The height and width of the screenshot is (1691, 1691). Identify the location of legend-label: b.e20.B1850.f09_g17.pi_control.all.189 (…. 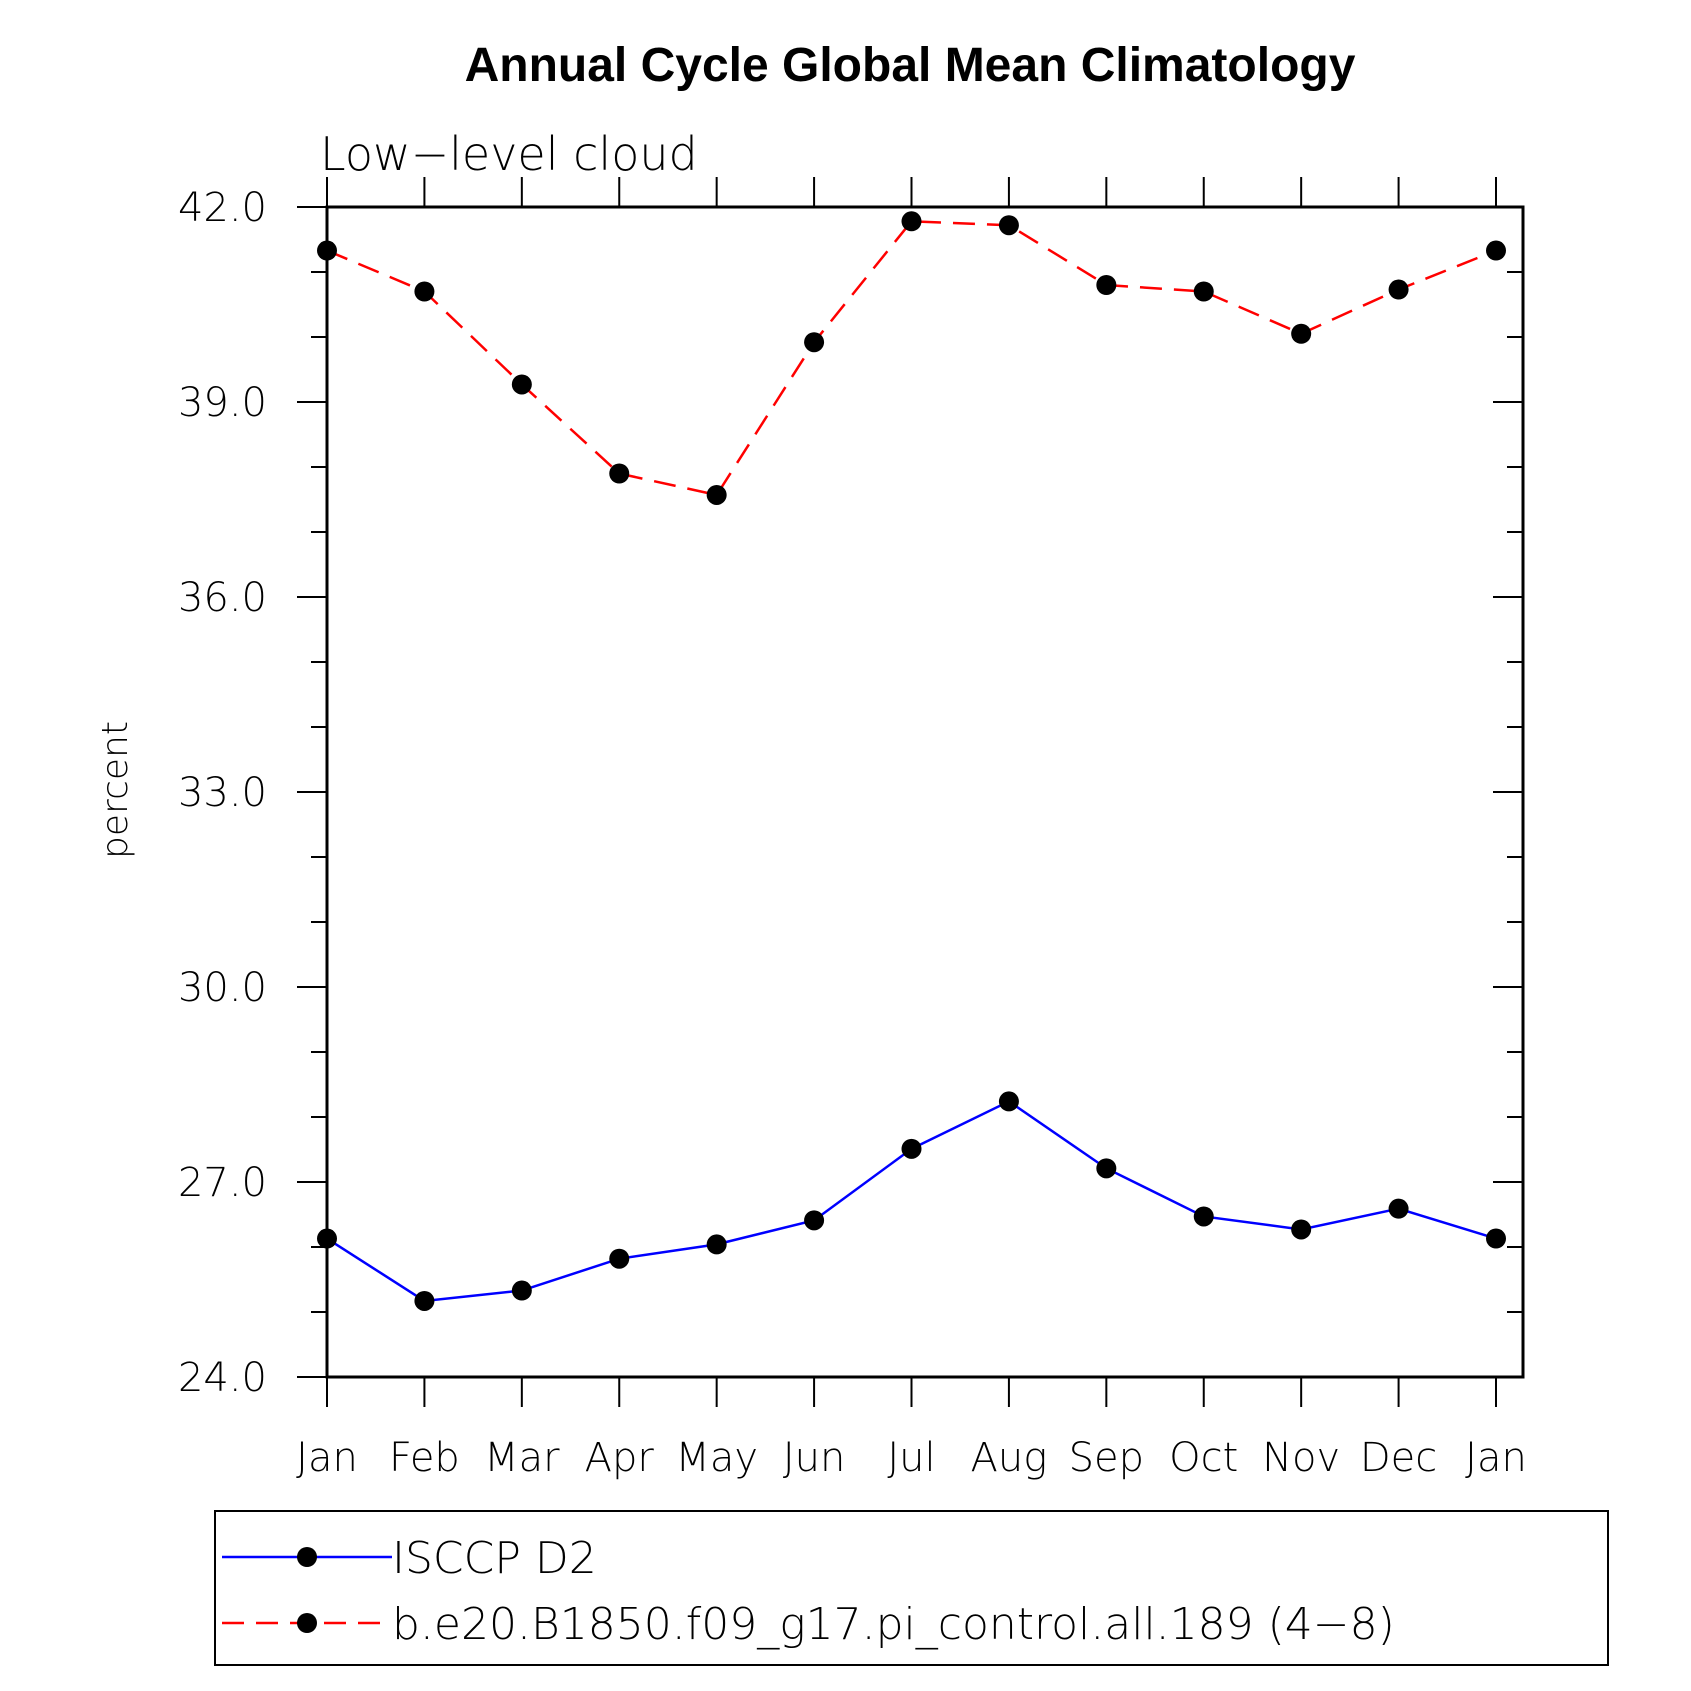
(893, 1624).